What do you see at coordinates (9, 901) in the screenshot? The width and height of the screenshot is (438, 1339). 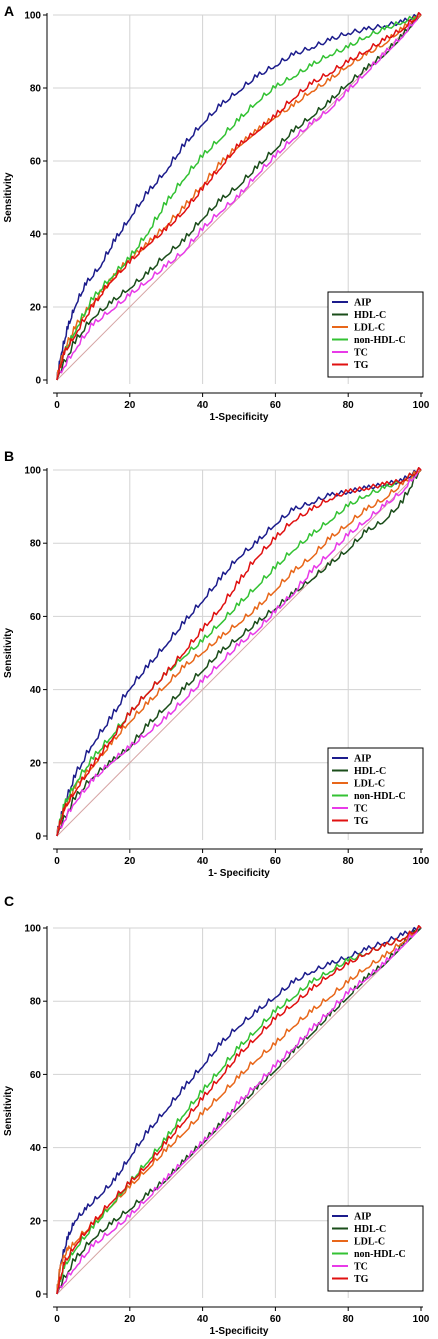 I see `panel-letter: C` at bounding box center [9, 901].